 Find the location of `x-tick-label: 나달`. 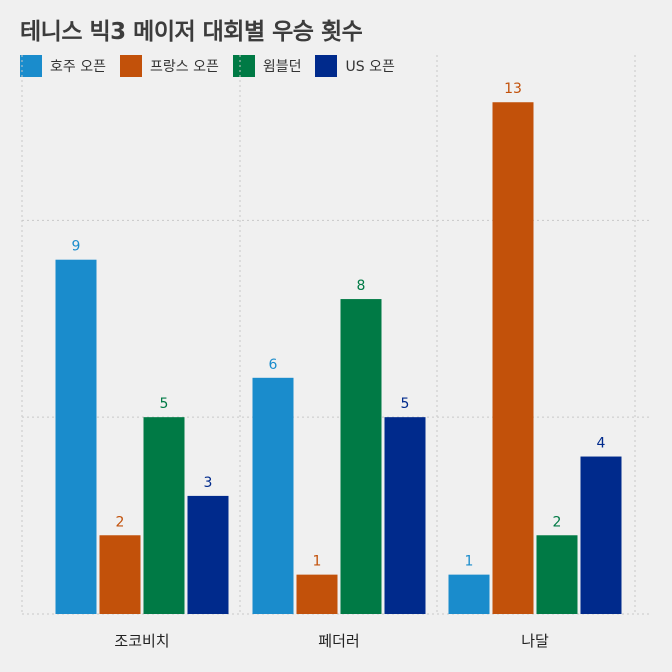

x-tick-label: 나달 is located at coordinates (535, 641).